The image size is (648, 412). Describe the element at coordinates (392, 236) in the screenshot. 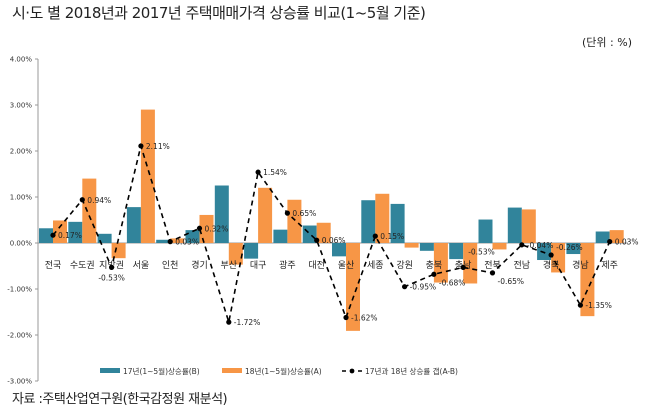

I see `gap-data-label: 0.15%` at that location.